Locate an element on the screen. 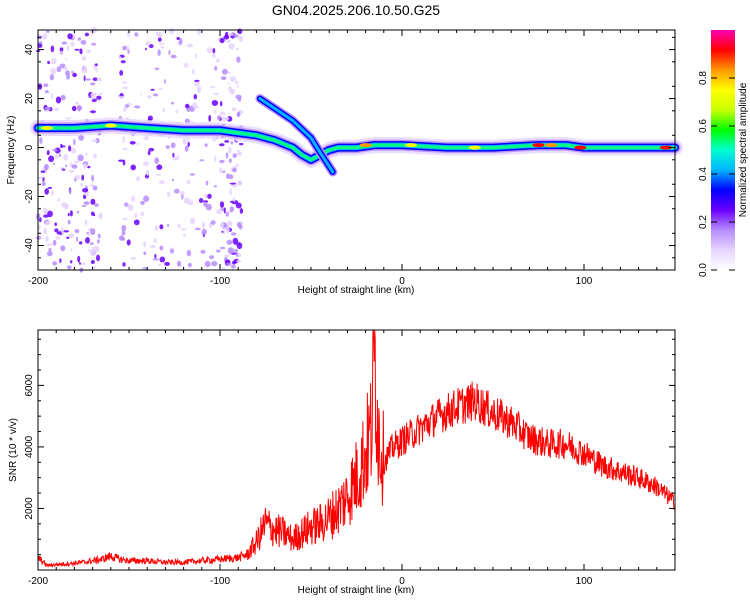 The width and height of the screenshot is (750, 600). spectrogram-x-axis-label: Height of straight line (km) is located at coordinates (356, 290).